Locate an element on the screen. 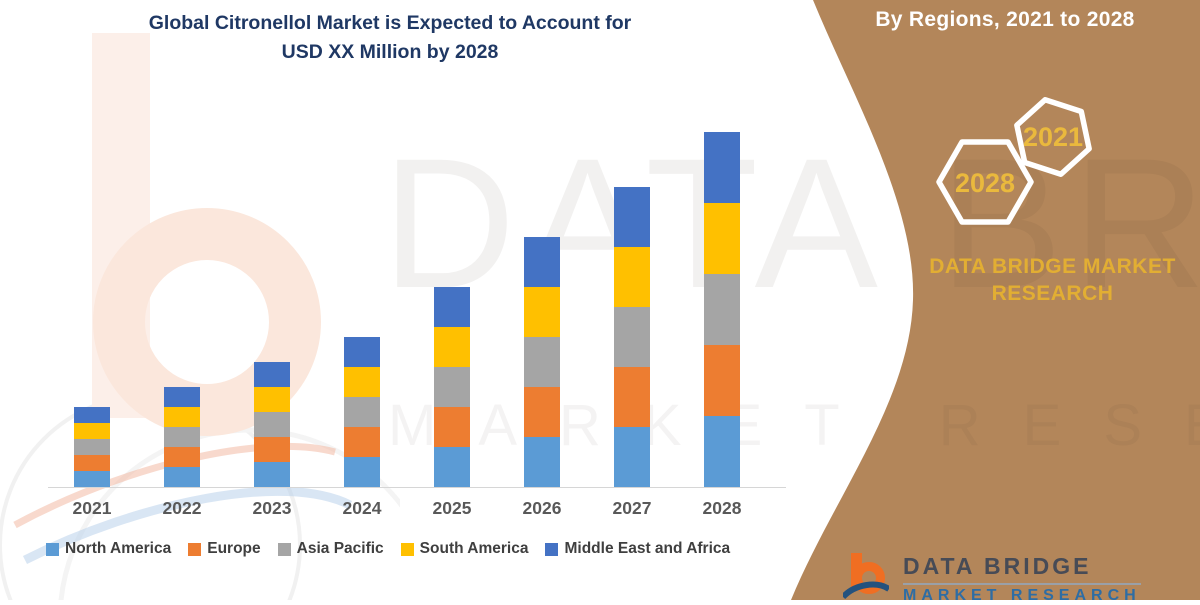  legend-swatch-middle-east-and-africa is located at coordinates (552, 549).